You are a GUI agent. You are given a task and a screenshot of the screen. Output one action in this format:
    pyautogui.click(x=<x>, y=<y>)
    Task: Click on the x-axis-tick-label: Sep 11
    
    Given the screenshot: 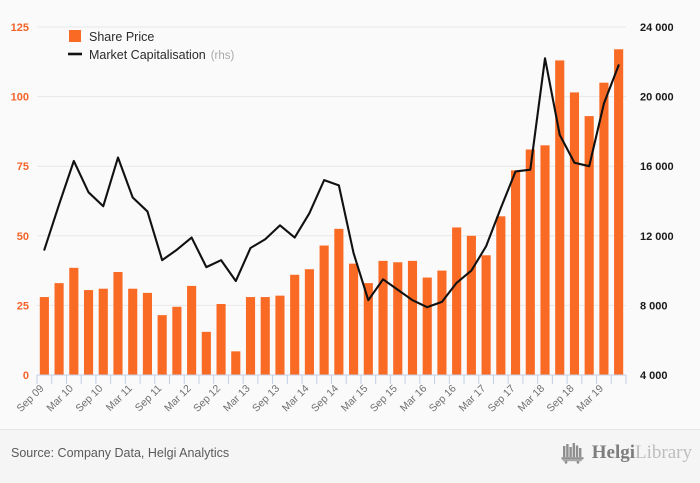 What is the action you would take?
    pyautogui.click(x=149, y=399)
    